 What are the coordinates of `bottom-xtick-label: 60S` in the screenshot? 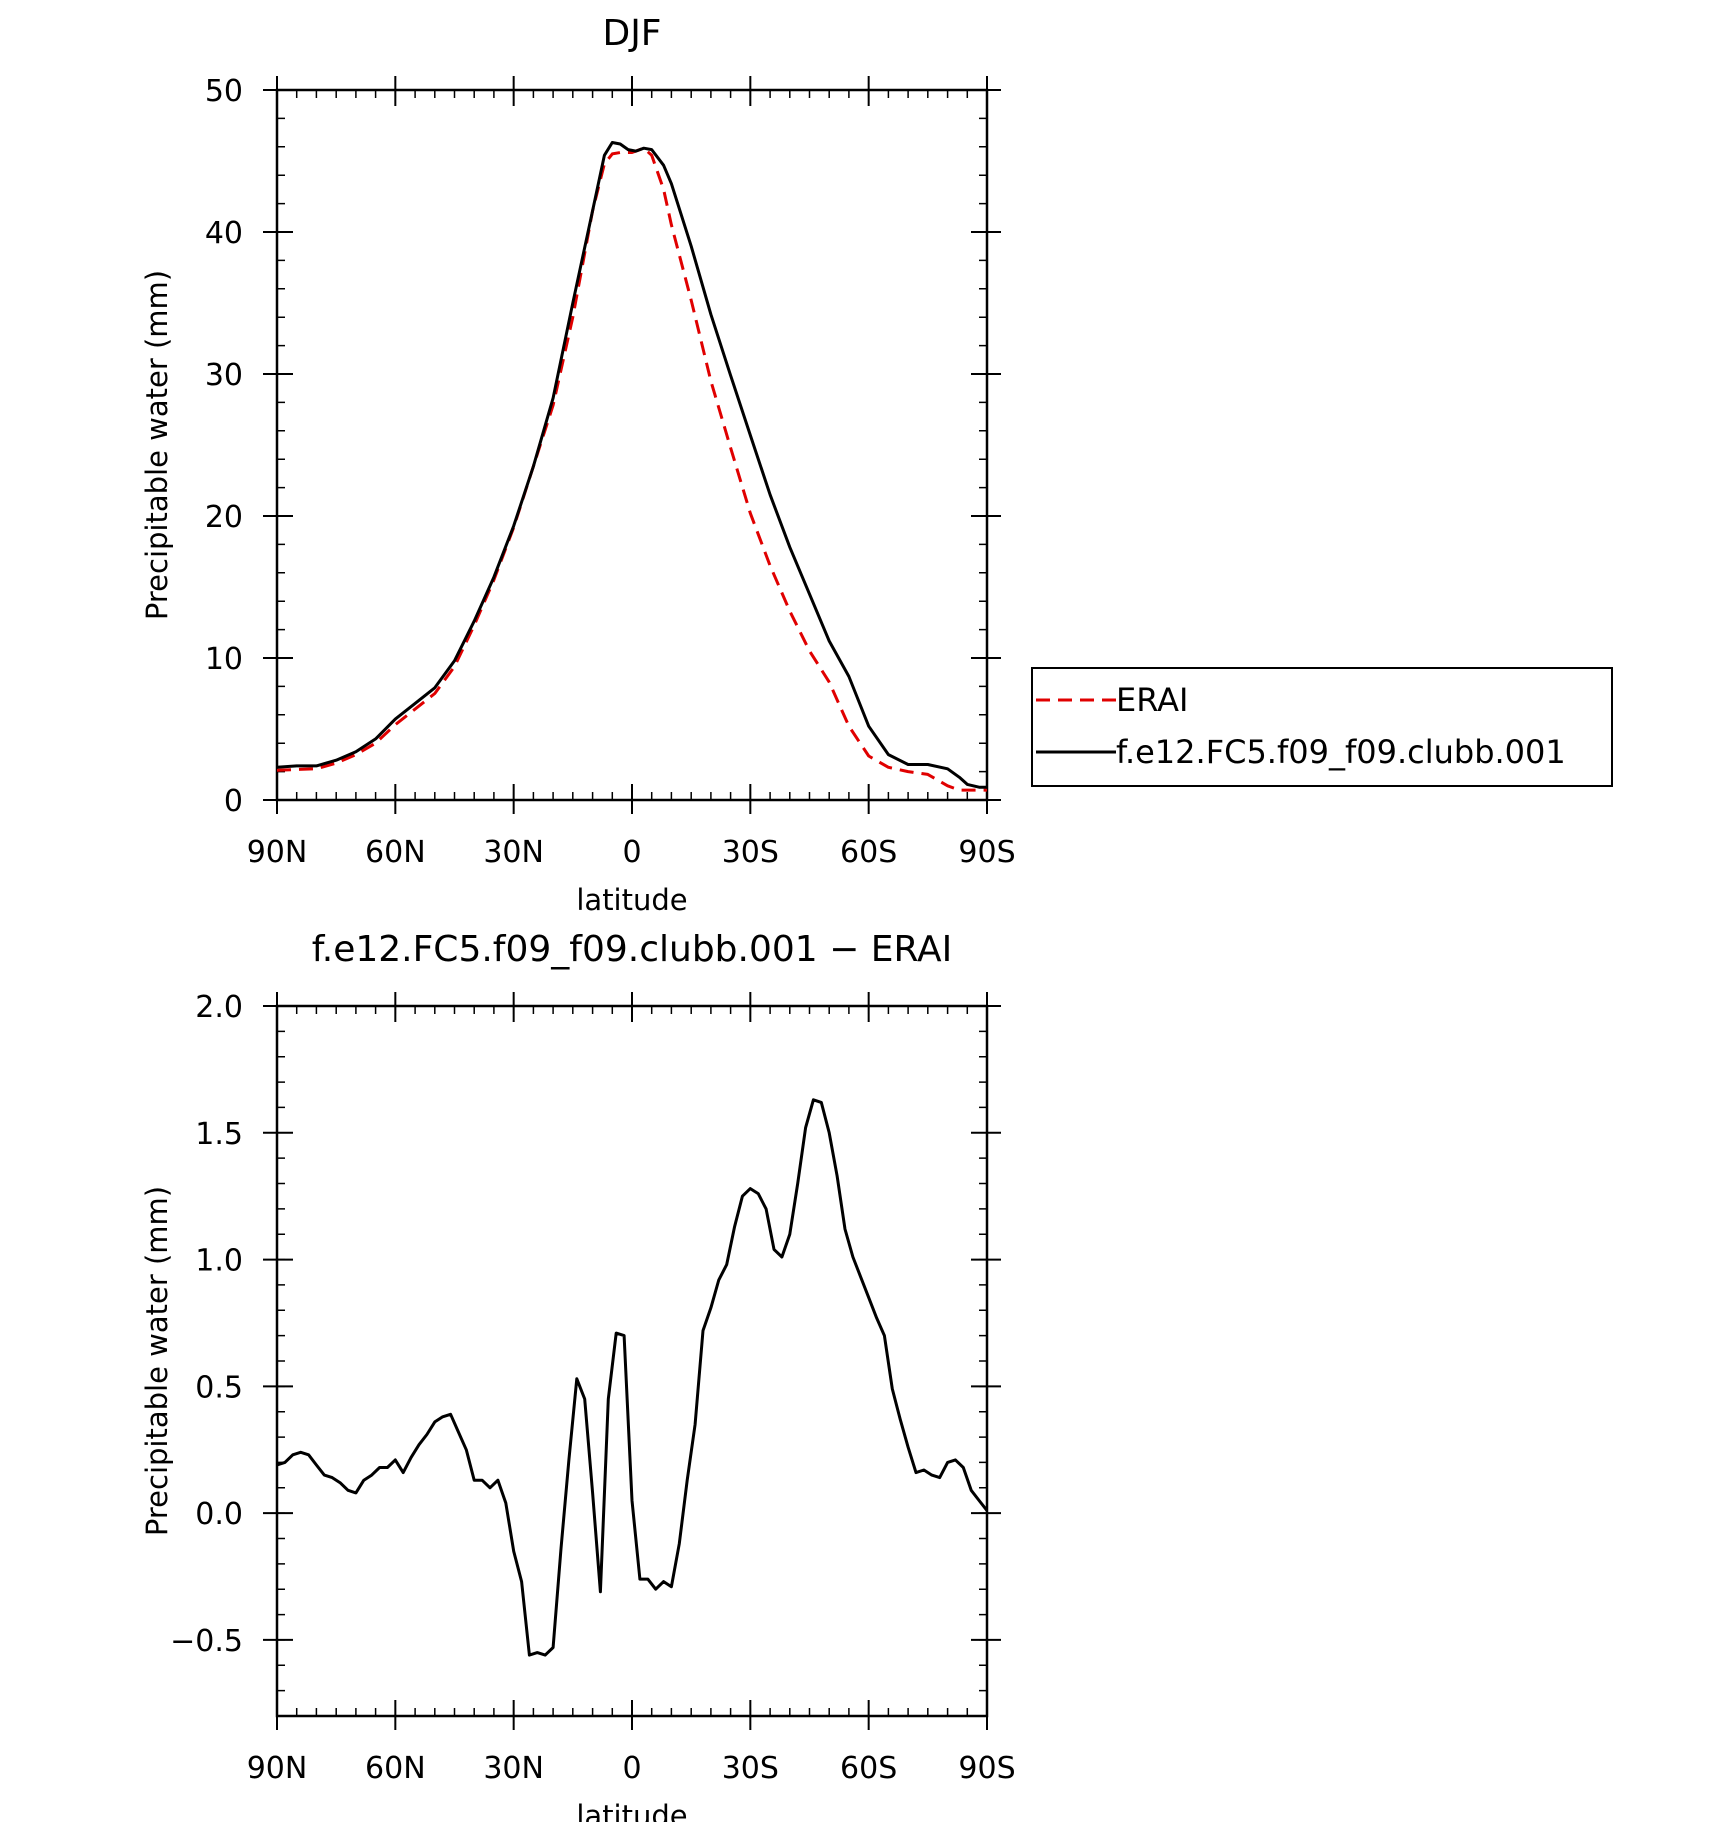 It's located at (868, 1768).